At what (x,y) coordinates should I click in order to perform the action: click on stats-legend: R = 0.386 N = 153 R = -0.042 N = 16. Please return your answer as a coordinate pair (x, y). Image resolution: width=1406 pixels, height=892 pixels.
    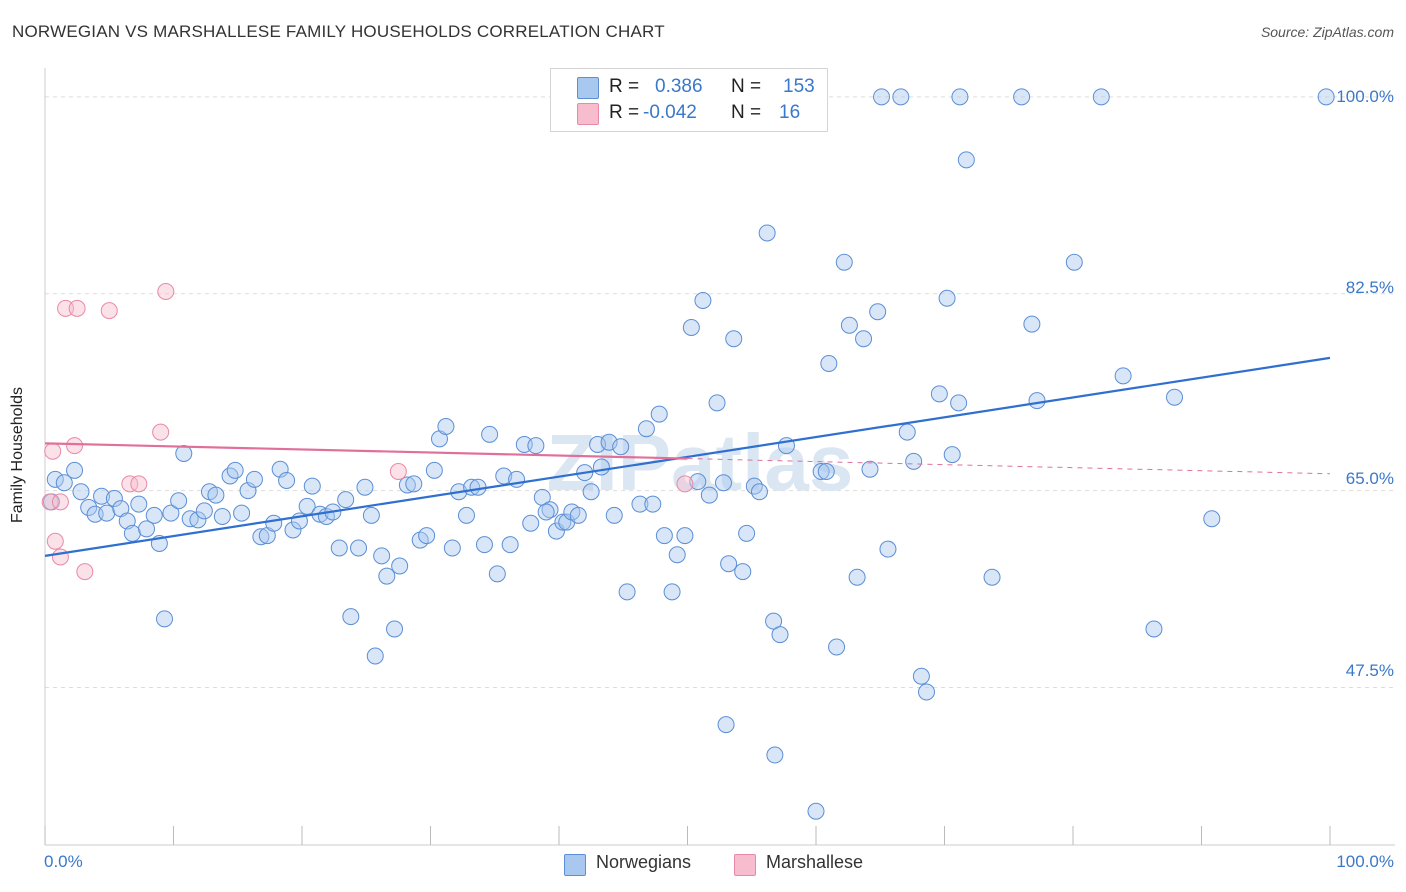
    Looking at the image, I should click on (689, 100).